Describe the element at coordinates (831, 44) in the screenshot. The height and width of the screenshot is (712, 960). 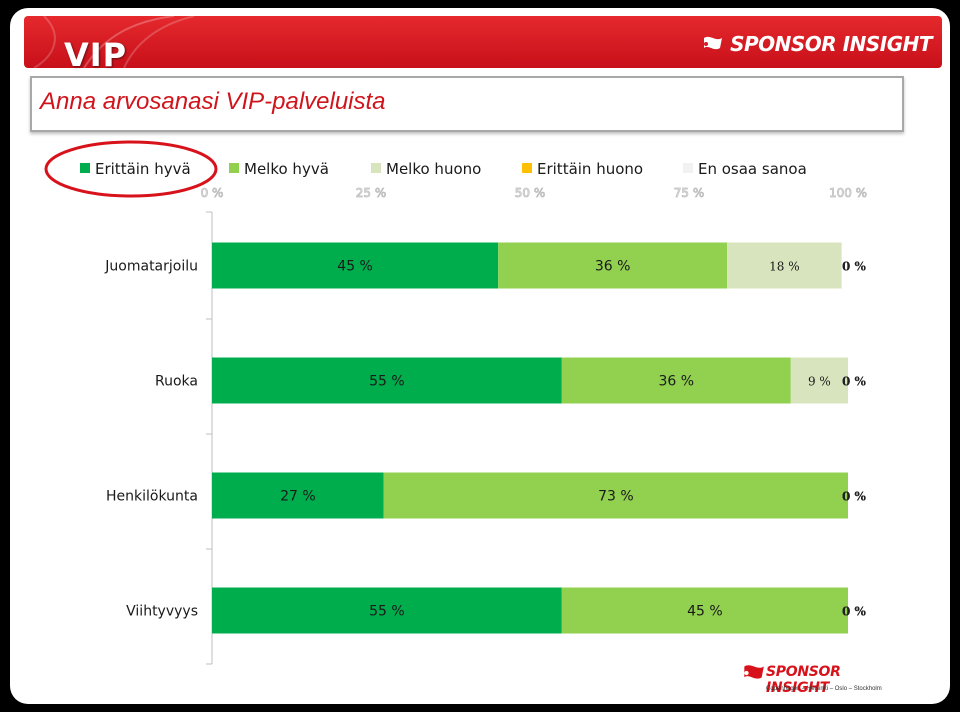
I see `brand-name: SPONSOR INSIGHT` at that location.